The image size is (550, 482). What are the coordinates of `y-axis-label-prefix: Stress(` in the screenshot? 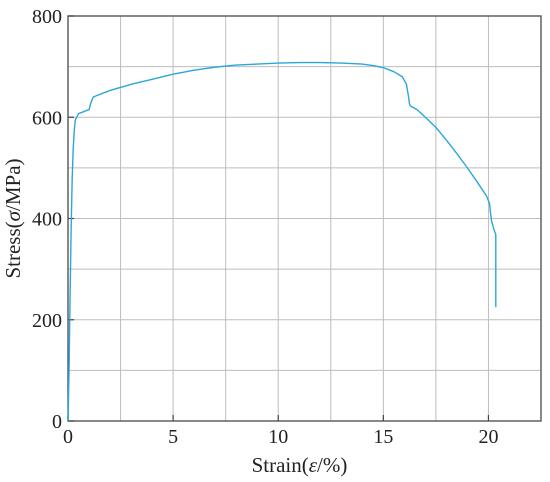 It's located at (13, 249).